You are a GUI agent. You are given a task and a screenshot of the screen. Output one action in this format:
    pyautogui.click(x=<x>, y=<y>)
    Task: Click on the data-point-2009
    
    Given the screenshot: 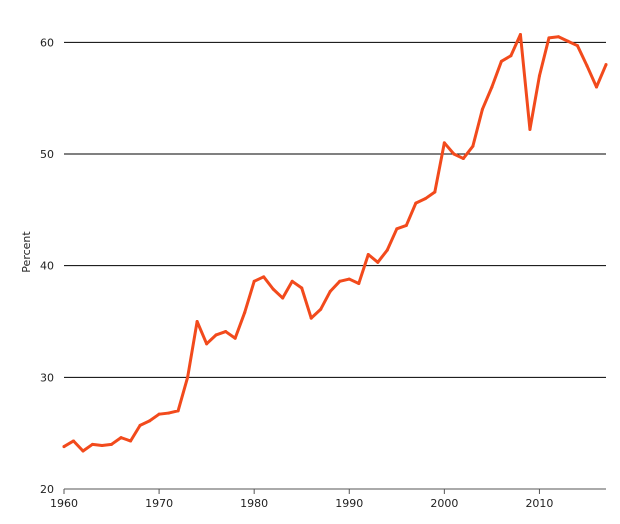 What is the action you would take?
    pyautogui.click(x=530, y=129)
    